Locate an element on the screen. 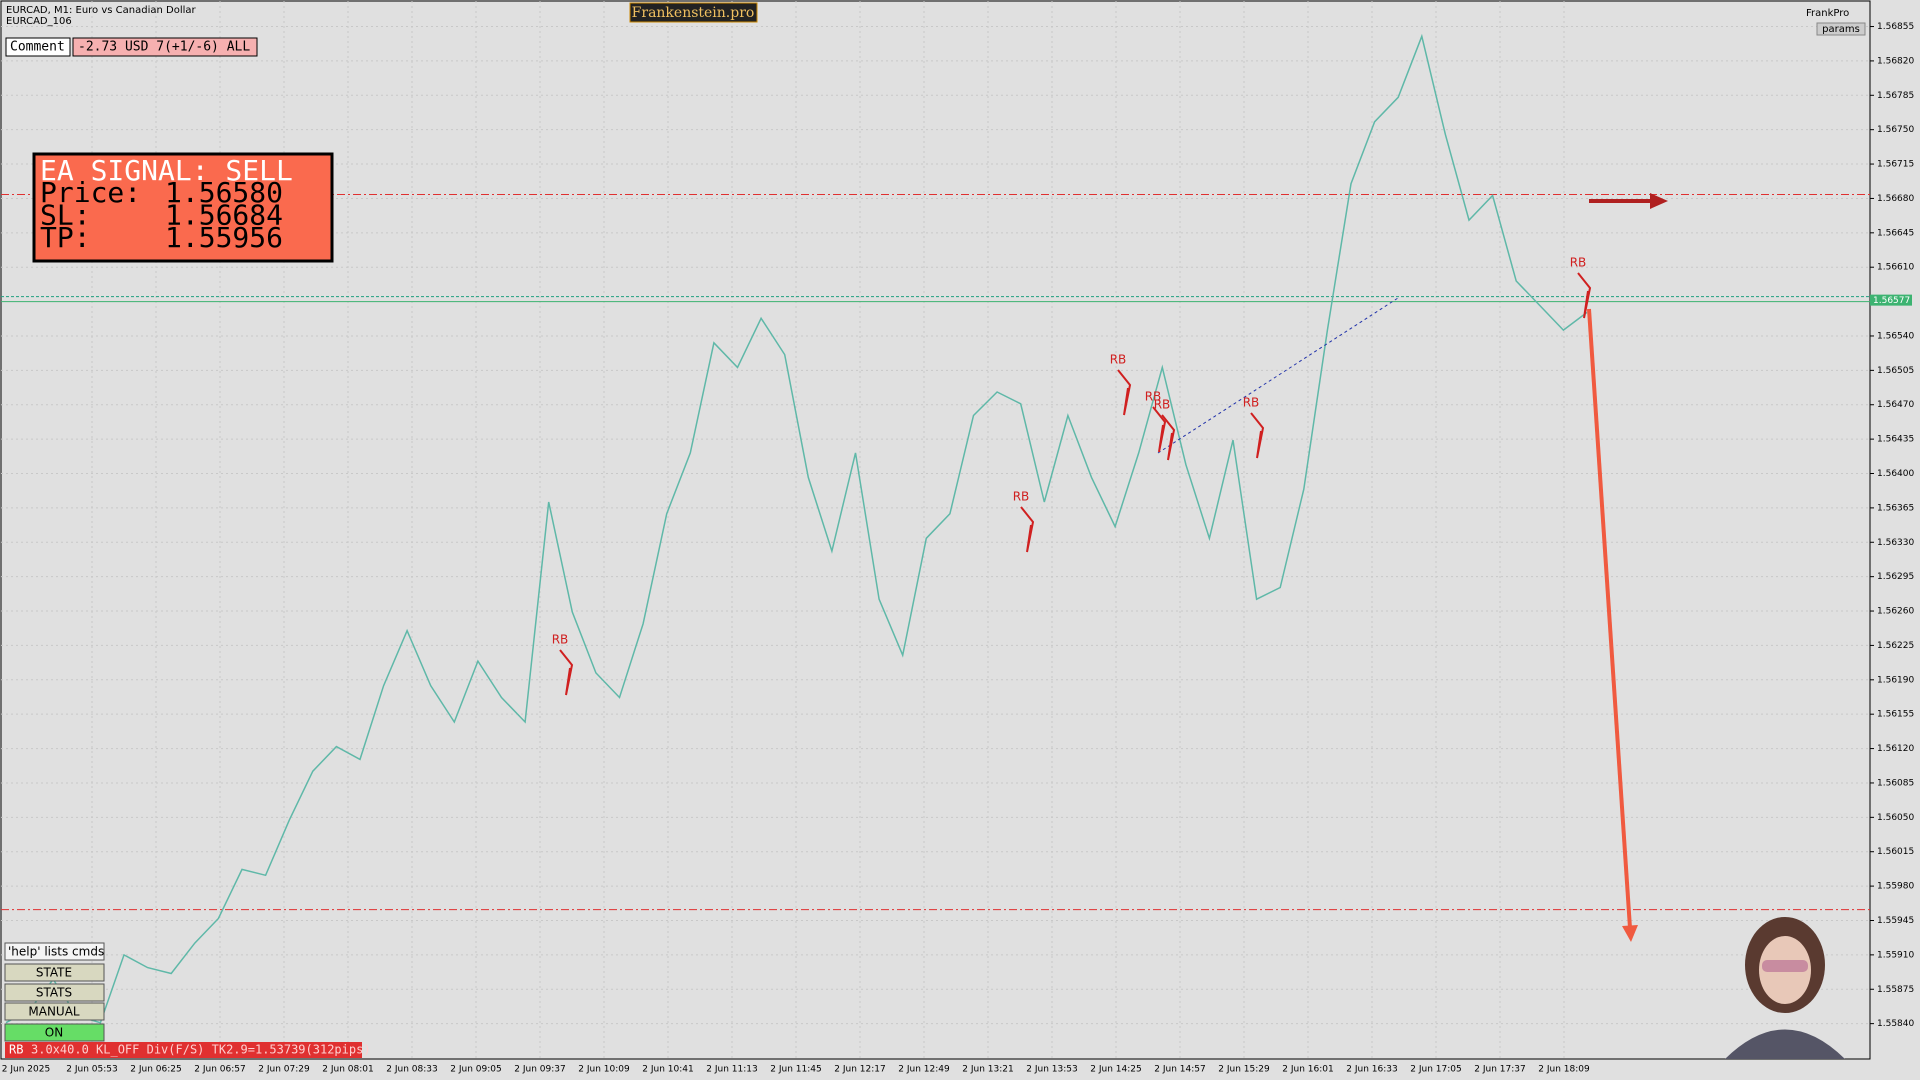 Image resolution: width=1920 pixels, height=1080 pixels. signal-label: Price: is located at coordinates (90, 192).